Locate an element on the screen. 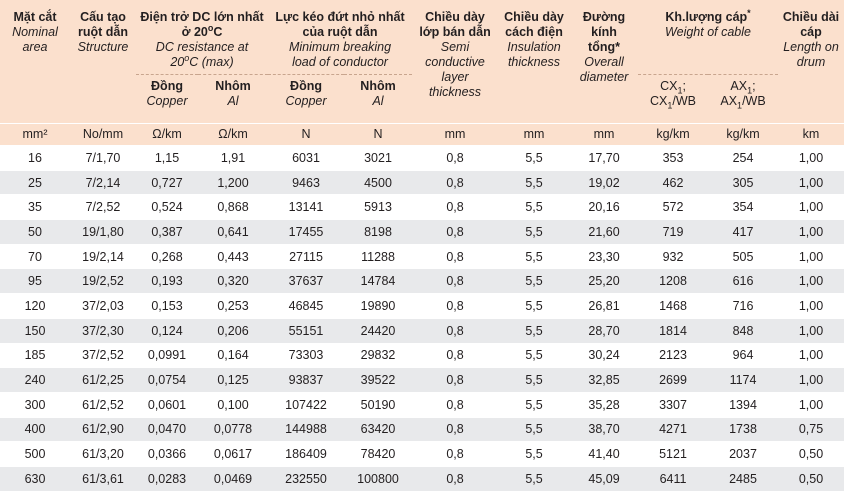  table-cell: 73303 is located at coordinates (306, 355).